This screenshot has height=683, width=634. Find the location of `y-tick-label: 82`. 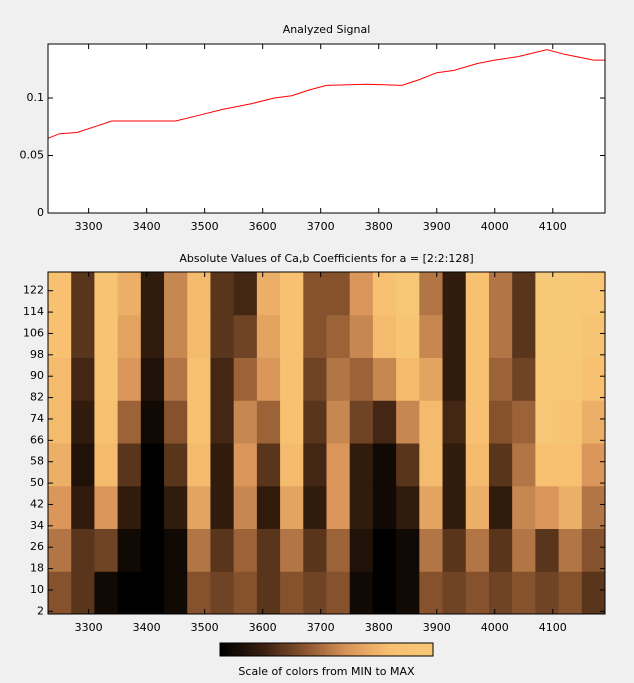

y-tick-label: 82 is located at coordinates (37, 397).